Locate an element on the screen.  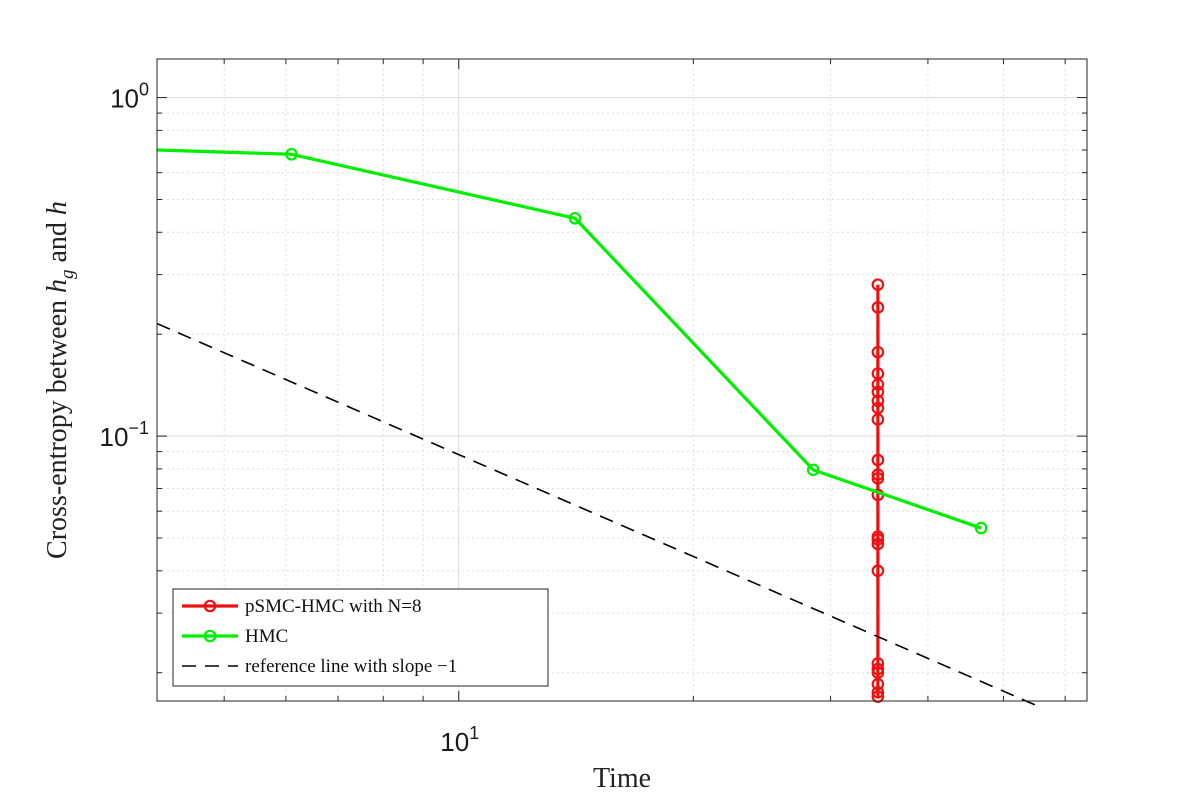
legend-entry-2: reference line with slope −1 is located at coordinates (319, 666).